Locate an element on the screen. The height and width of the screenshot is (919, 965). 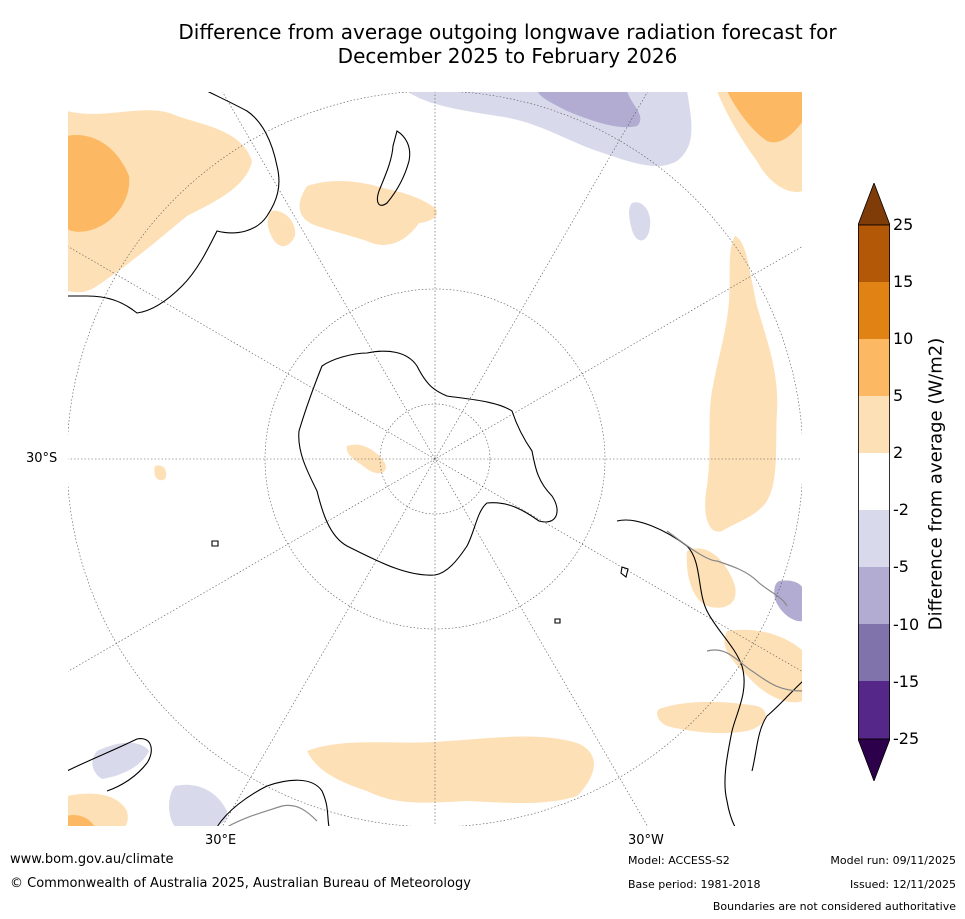
colorbar-tick: -15 is located at coordinates (906, 681).